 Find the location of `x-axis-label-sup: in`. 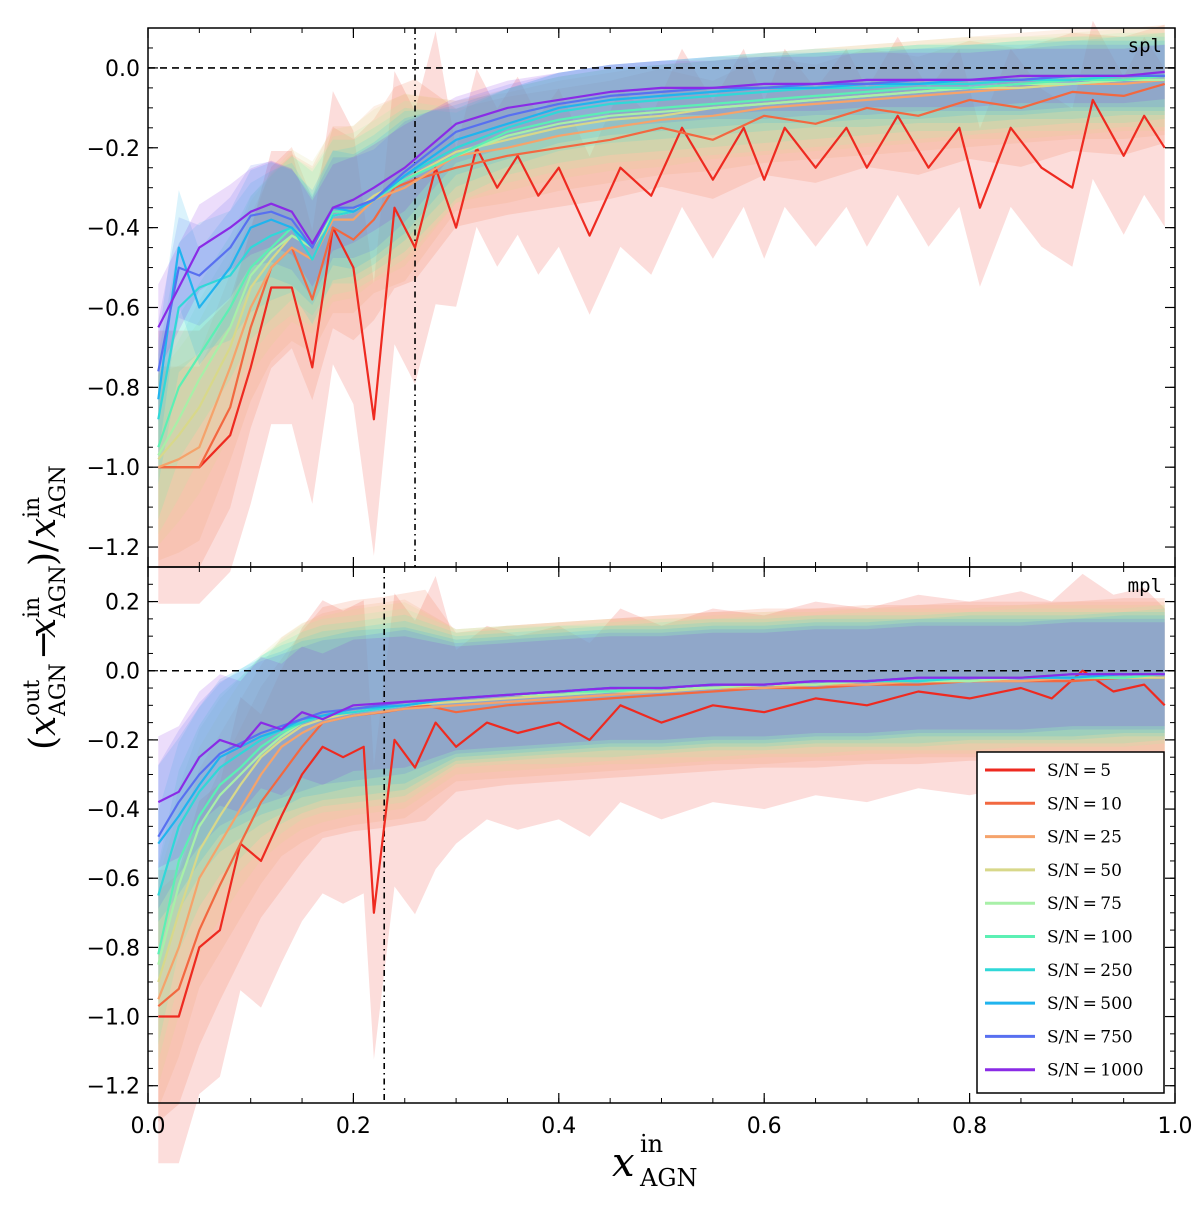

x-axis-label-sup: in is located at coordinates (651, 1144).